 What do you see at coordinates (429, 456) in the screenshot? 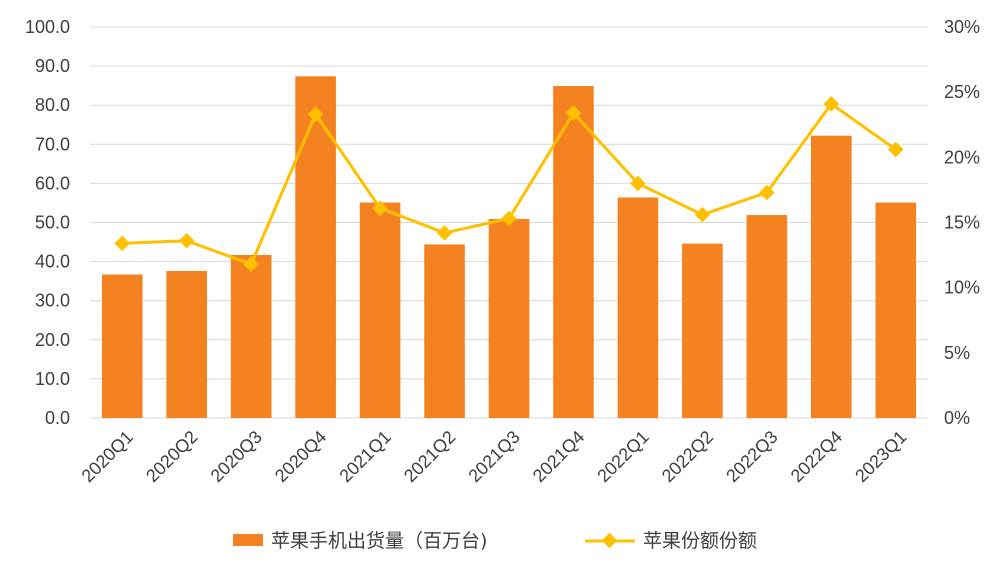
I see `x-tick-label: 2021Q2` at bounding box center [429, 456].